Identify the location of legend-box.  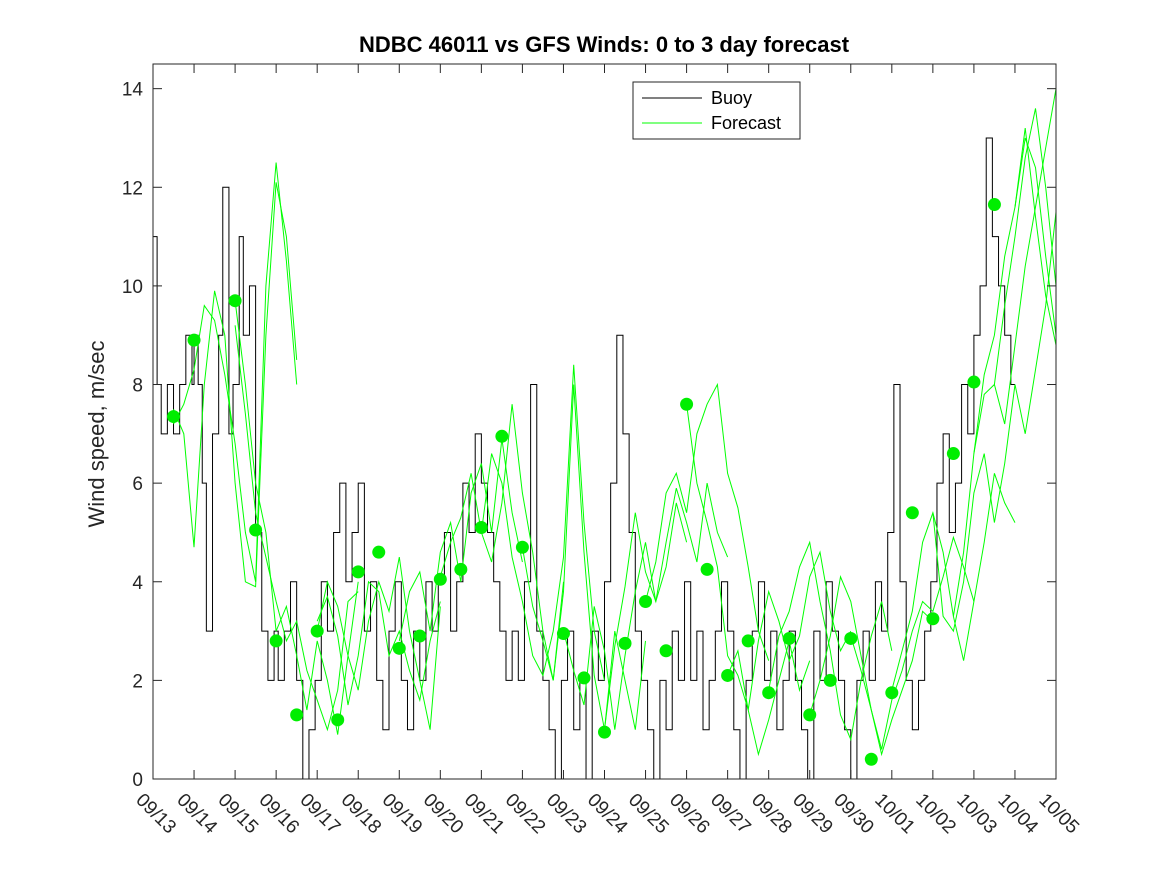
(716, 110).